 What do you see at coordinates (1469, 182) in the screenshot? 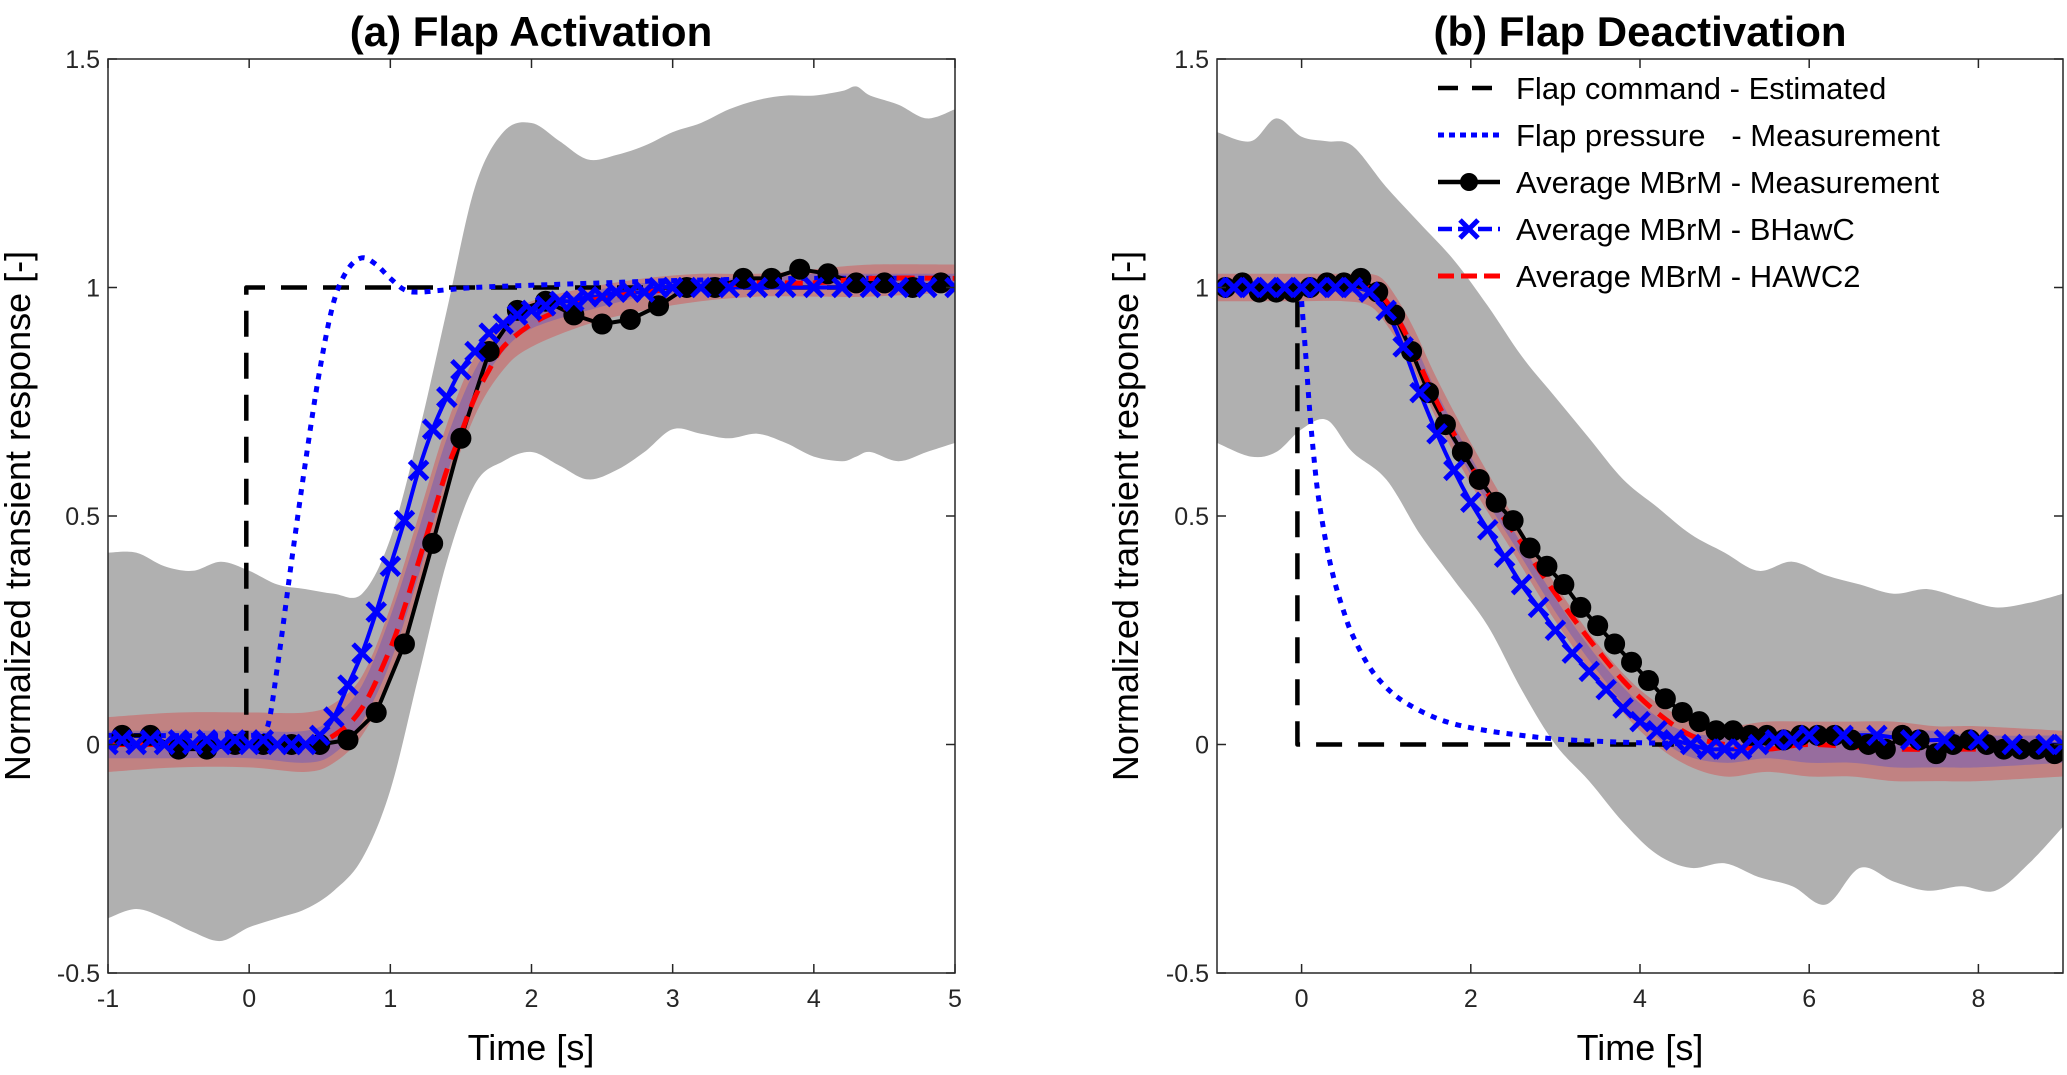
I see `dot-marker-icon` at bounding box center [1469, 182].